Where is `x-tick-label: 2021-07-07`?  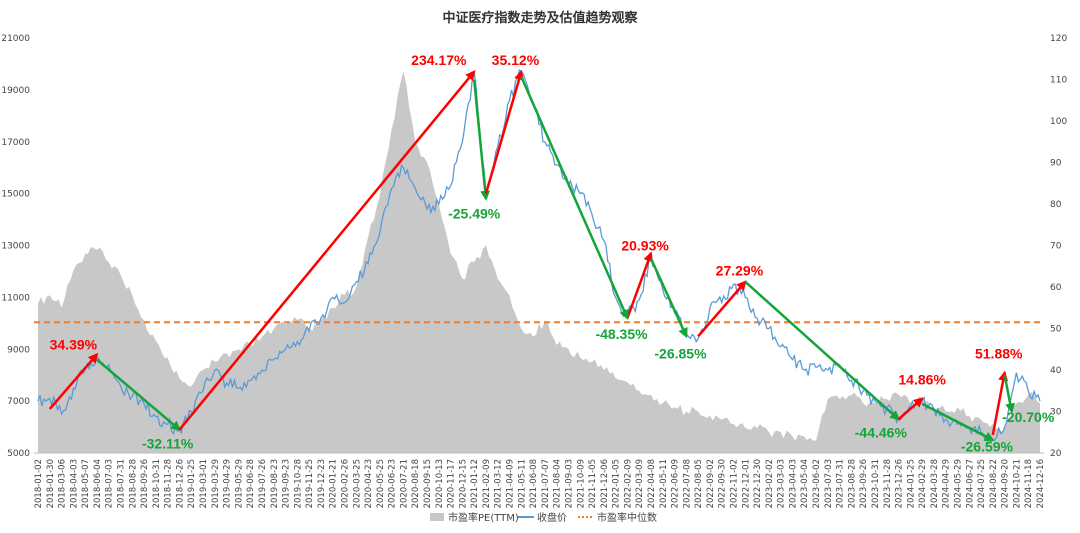 x-tick-label: 2021-07-07 is located at coordinates (546, 483).